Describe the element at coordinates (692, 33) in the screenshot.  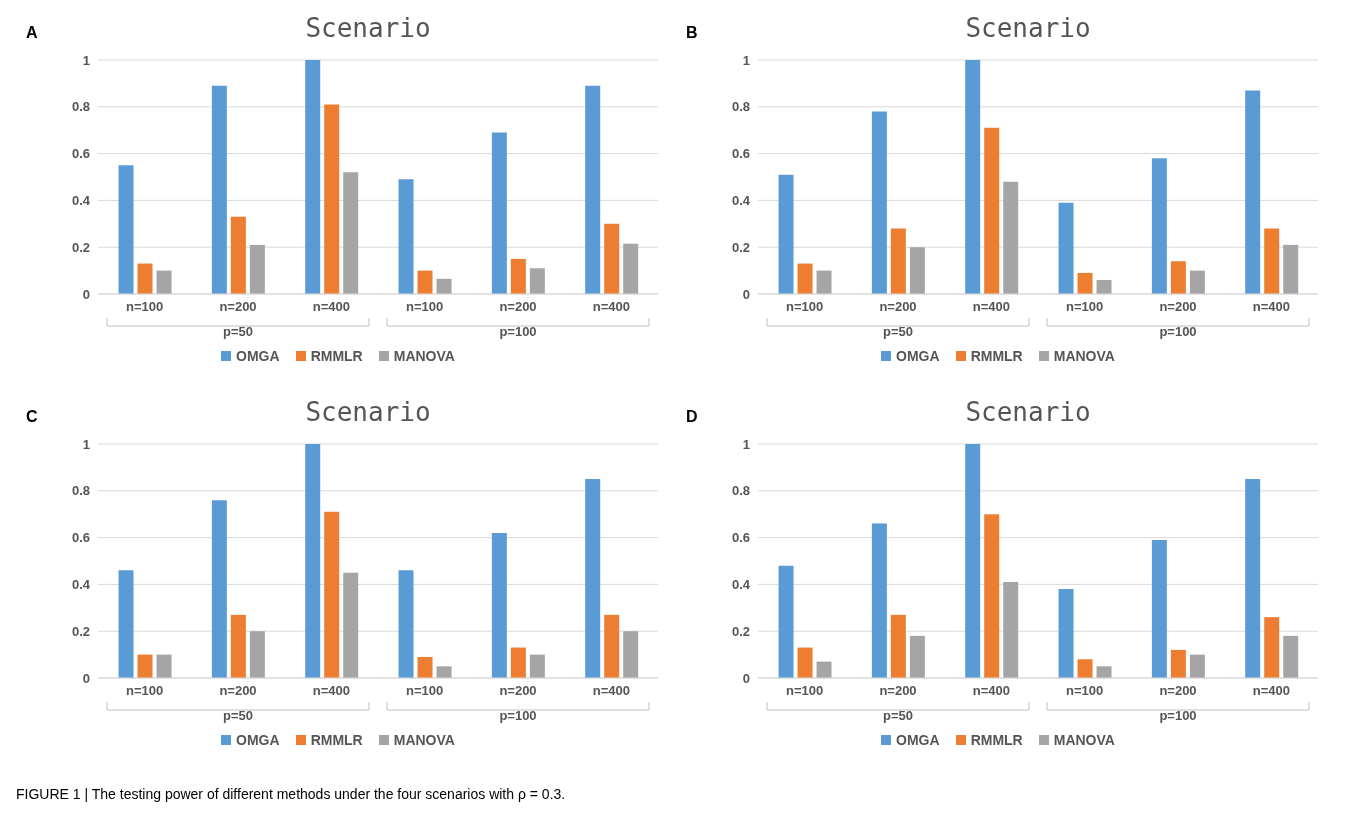
I see `text: B` at that location.